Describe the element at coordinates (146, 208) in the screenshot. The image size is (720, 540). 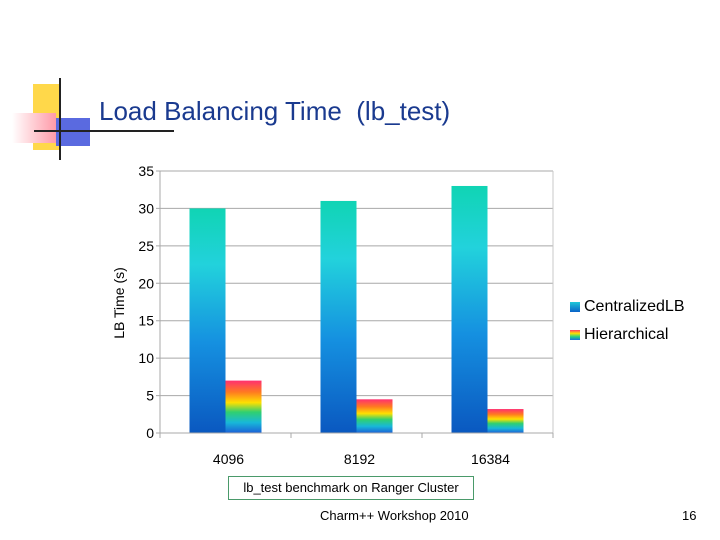
I see `y-tick-label: 30` at that location.